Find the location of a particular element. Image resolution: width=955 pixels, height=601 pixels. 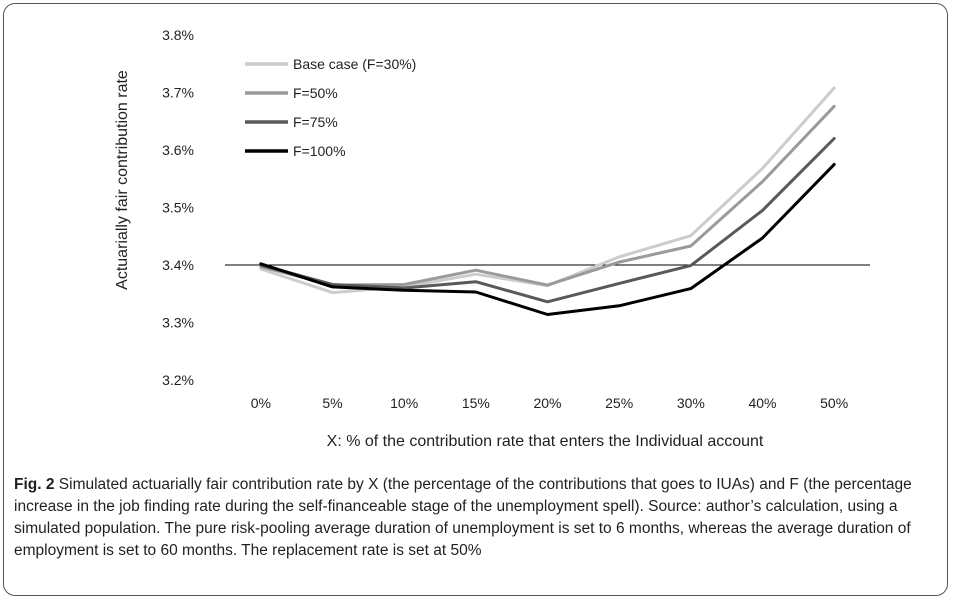

y-axis-title: Actuarially fair contribution rate is located at coordinates (122, 180).